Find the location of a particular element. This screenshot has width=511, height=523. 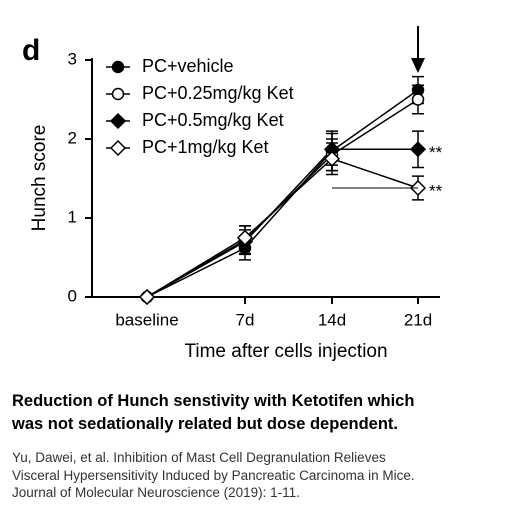

x-axis-label: Time after cells injection is located at coordinates (285, 351).